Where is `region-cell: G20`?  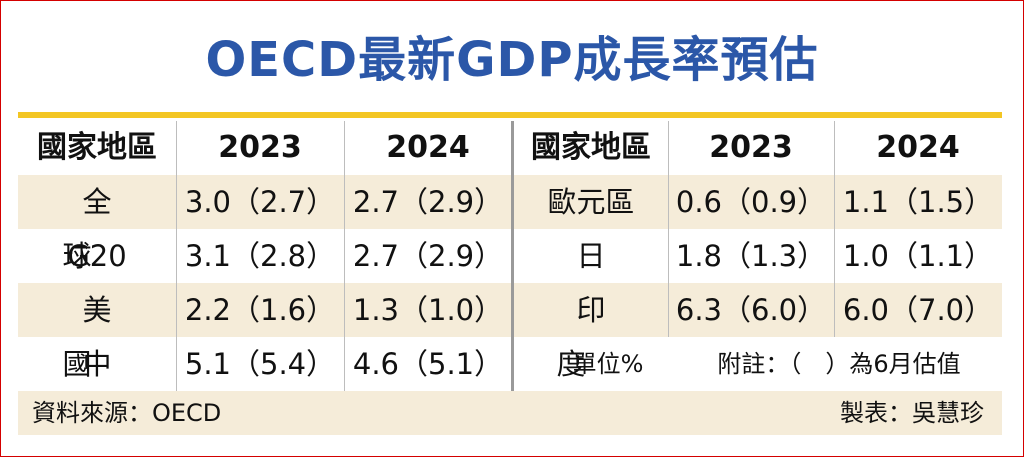 region-cell: G20 is located at coordinates (97, 256).